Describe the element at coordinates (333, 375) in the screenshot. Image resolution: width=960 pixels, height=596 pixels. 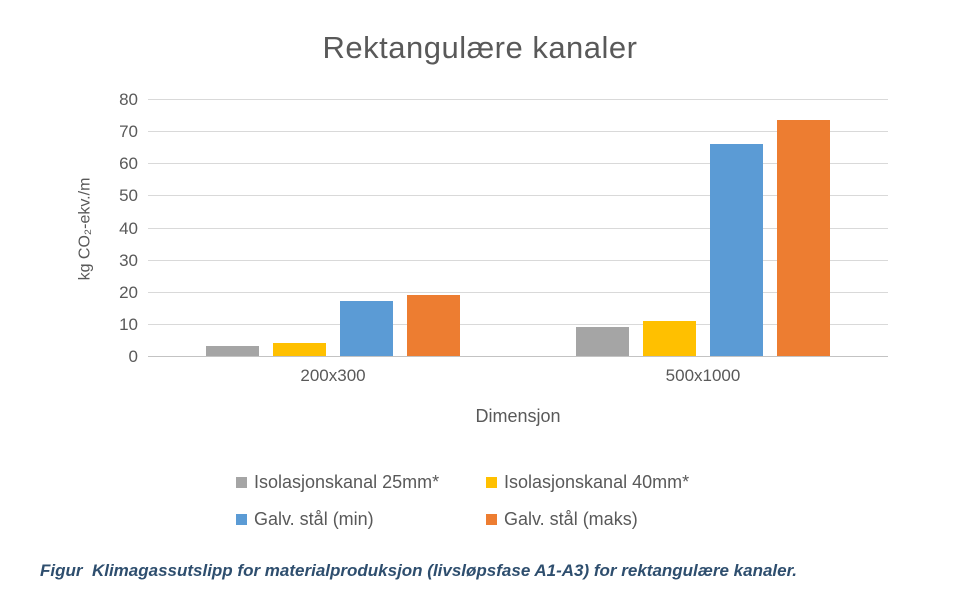
I see `x-tick-label-200x300: 200x300` at that location.